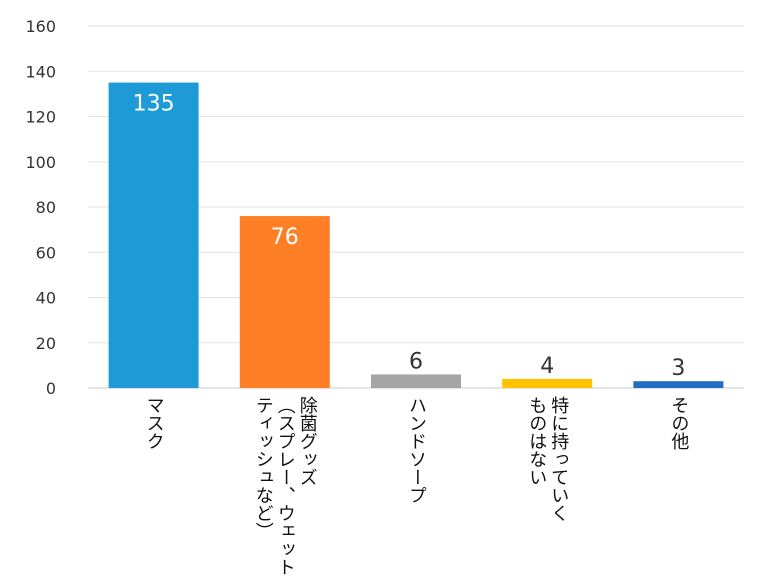 This screenshot has width=760, height=576. What do you see at coordinates (547, 366) in the screenshot?
I see `data-label: 4` at bounding box center [547, 366].